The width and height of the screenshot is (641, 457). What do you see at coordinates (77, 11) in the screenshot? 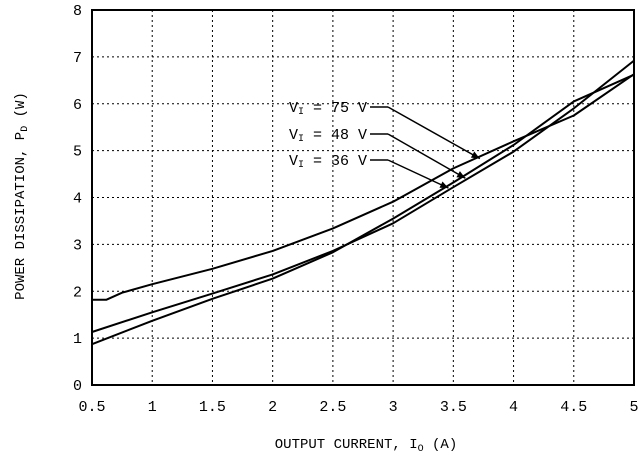
I see `y-tick-label: 8` at bounding box center [77, 11].